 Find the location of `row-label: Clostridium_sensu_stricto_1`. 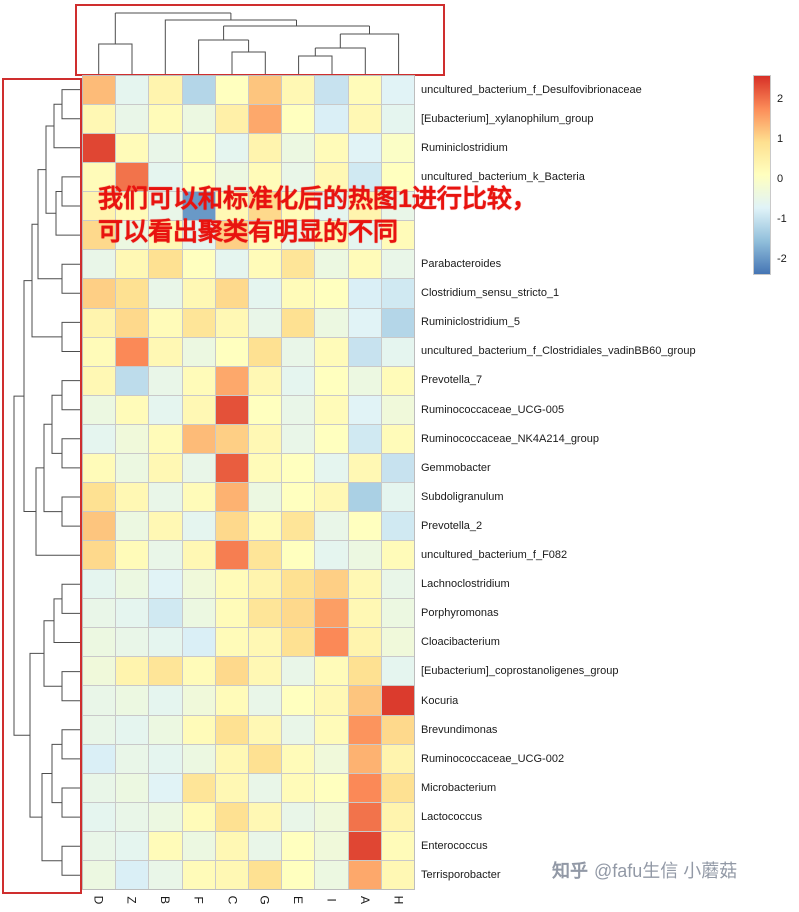

row-label: Clostridium_sensu_stricto_1 is located at coordinates (490, 293).